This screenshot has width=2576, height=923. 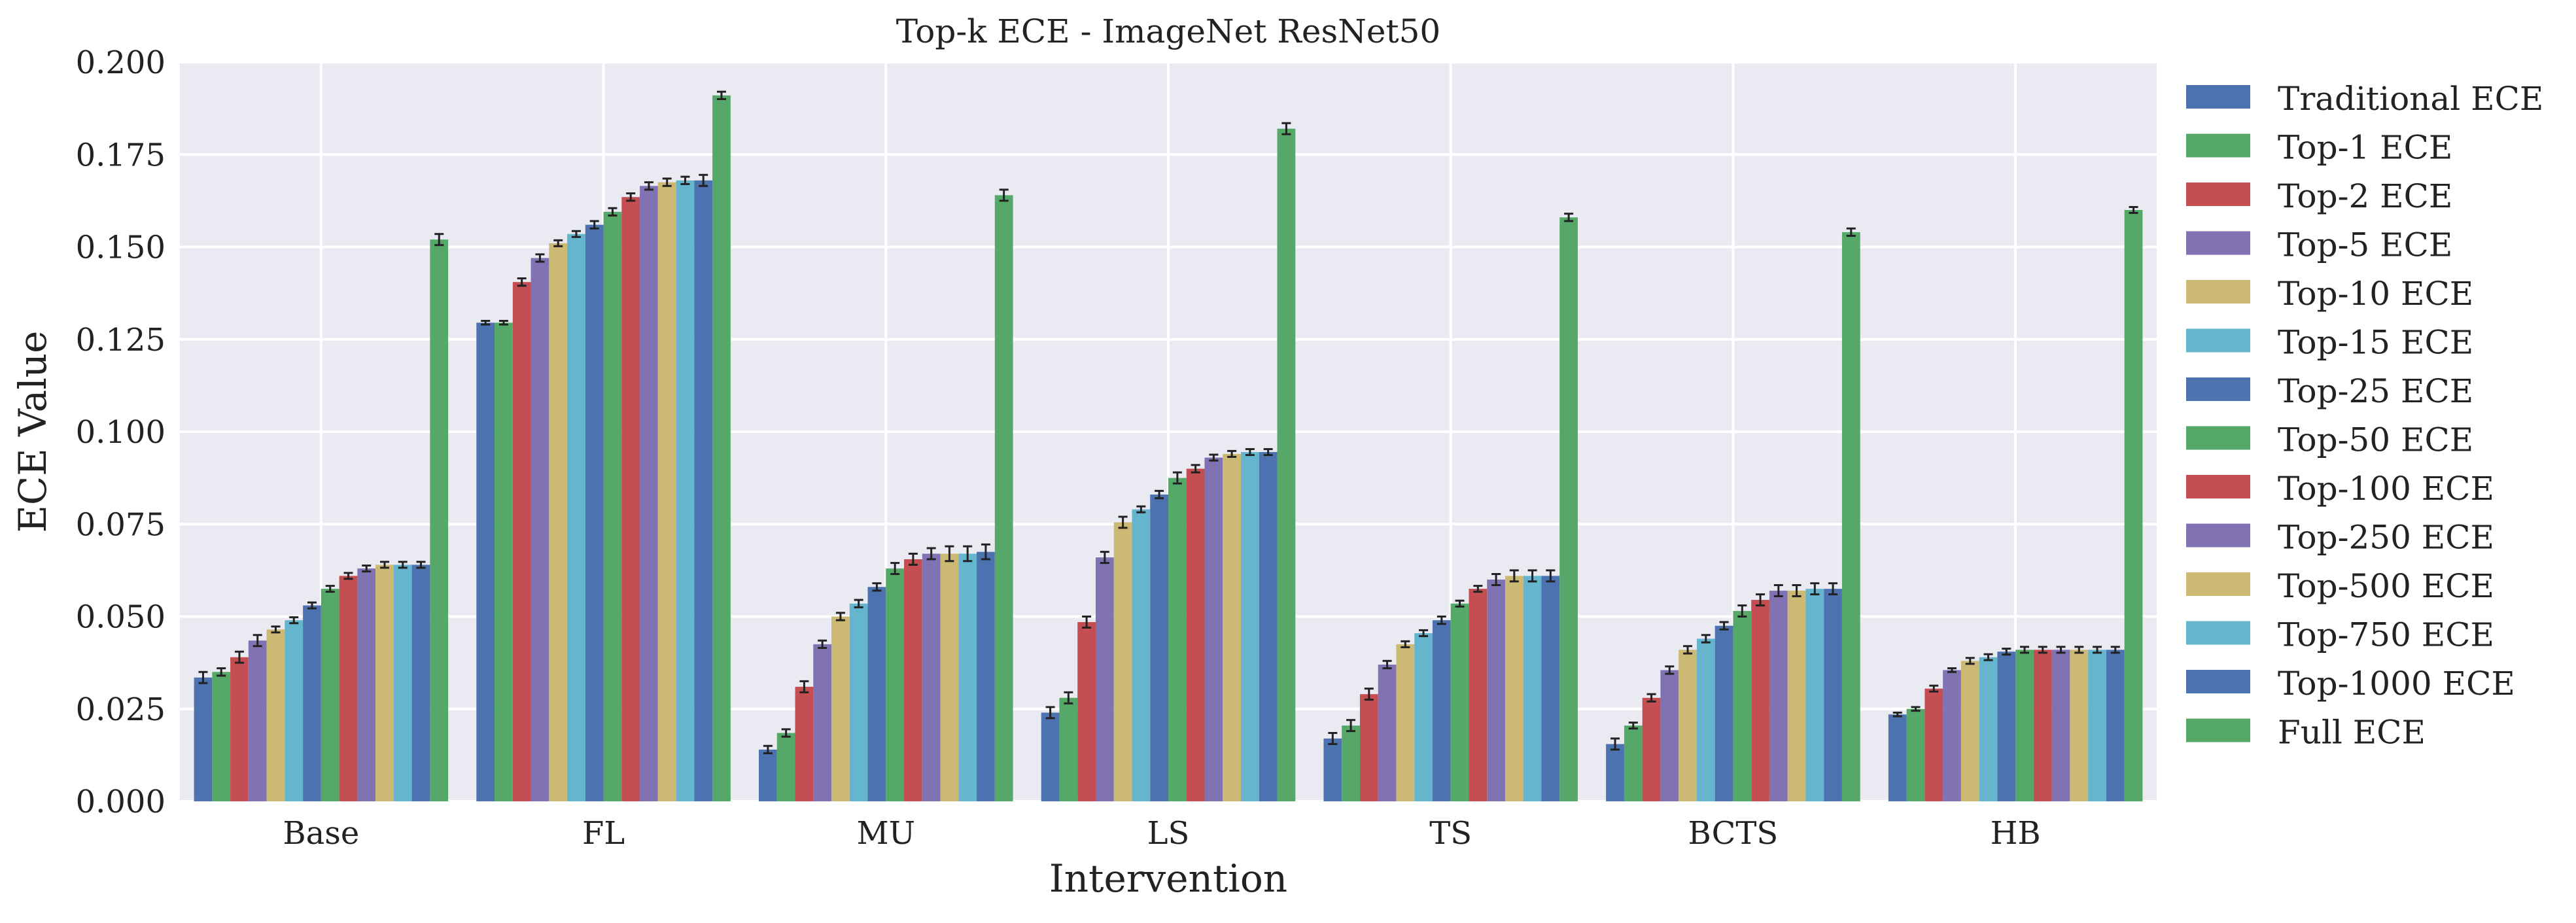 What do you see at coordinates (121, 709) in the screenshot?
I see `y-tick-label: 0.025` at bounding box center [121, 709].